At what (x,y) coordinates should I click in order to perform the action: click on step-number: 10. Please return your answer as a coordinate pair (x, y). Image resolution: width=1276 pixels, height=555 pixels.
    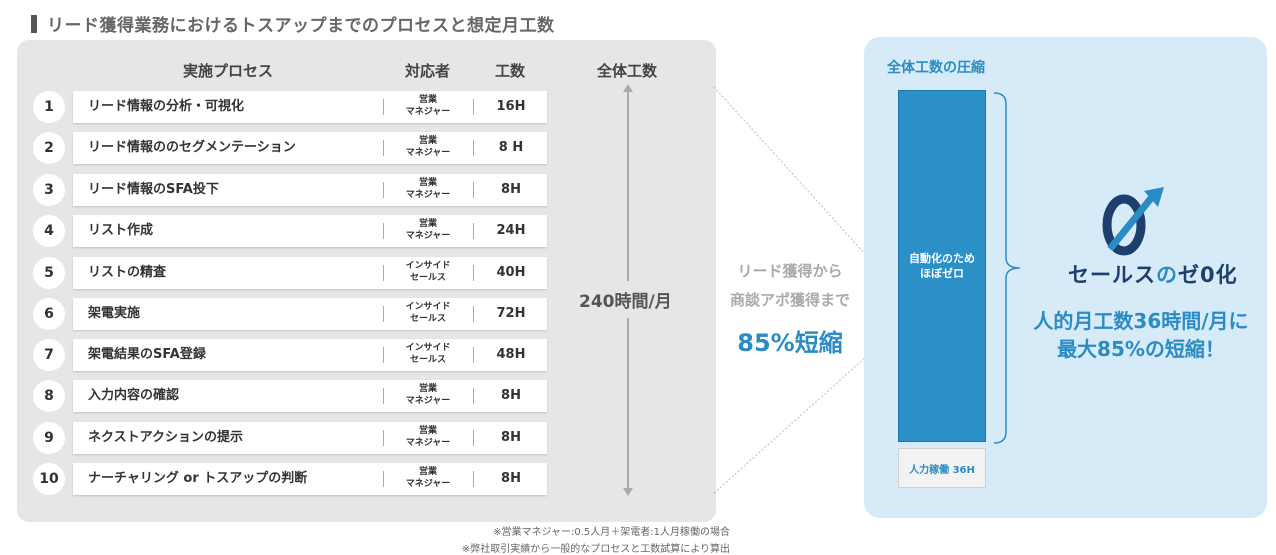
    Looking at the image, I should click on (49, 479).